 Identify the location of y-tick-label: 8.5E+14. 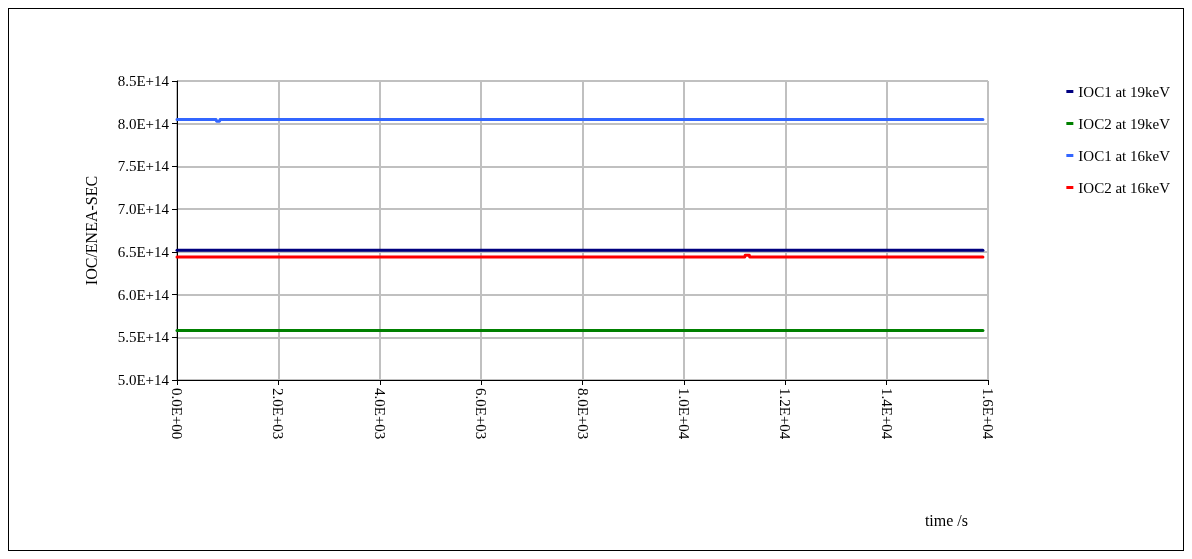
(143, 81).